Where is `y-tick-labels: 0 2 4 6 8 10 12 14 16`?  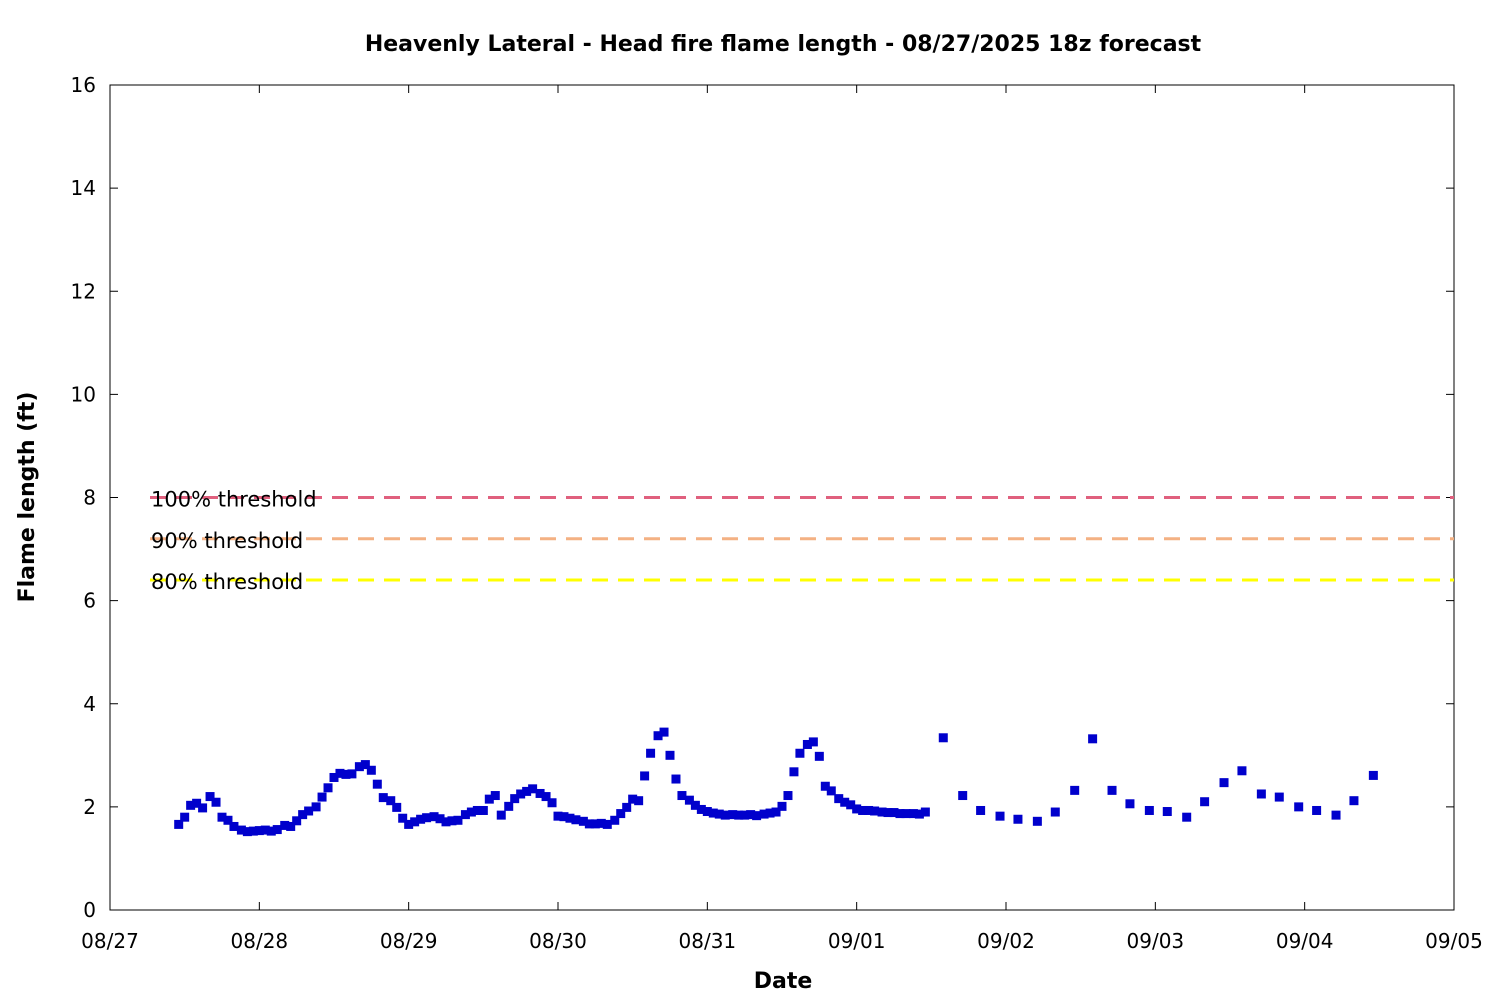 y-tick-labels: 0 2 4 6 8 10 12 14 16 is located at coordinates (83, 497).